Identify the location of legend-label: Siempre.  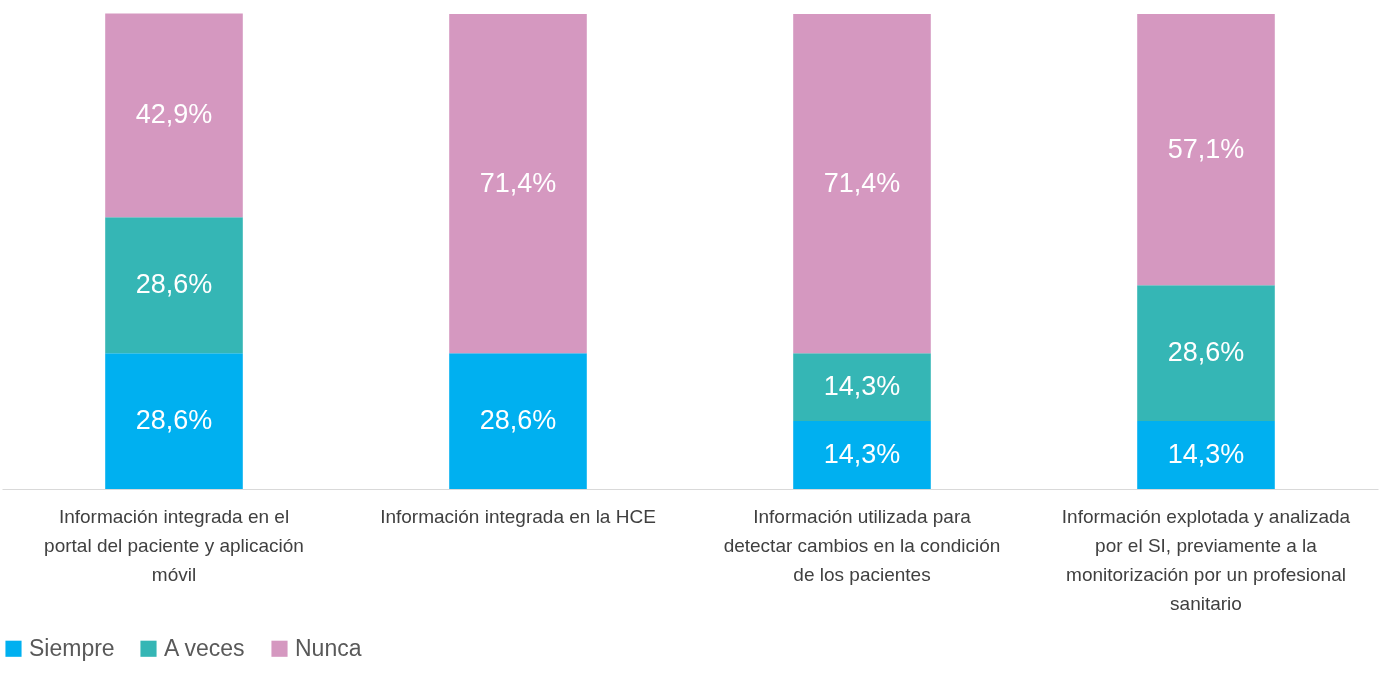
(72, 647).